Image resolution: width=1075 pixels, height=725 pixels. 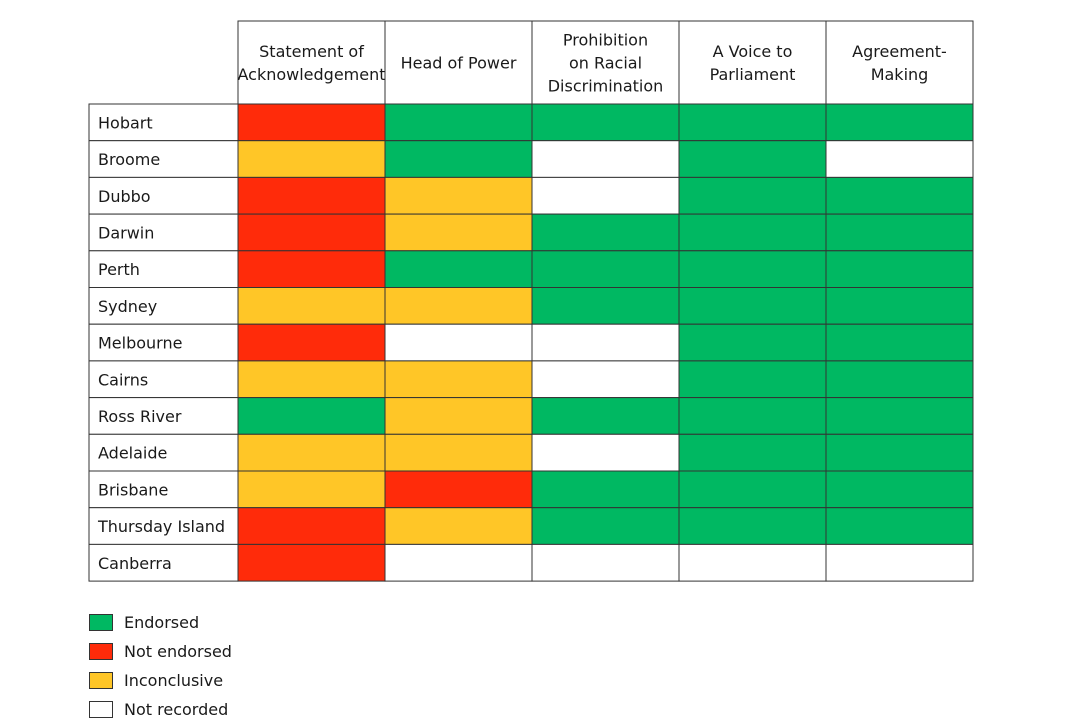 I want to click on row-label: Ross River, so click(x=140, y=416).